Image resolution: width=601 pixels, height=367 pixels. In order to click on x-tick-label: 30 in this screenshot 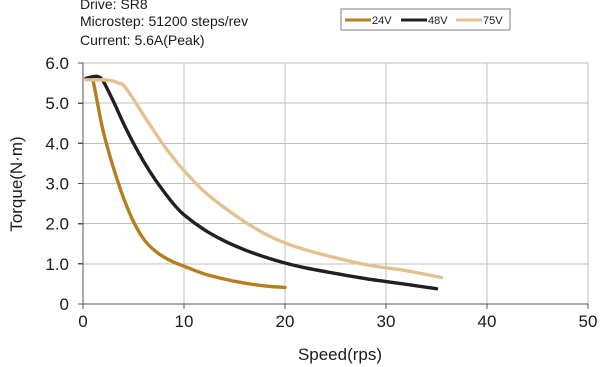, I will do `click(386, 321)`.